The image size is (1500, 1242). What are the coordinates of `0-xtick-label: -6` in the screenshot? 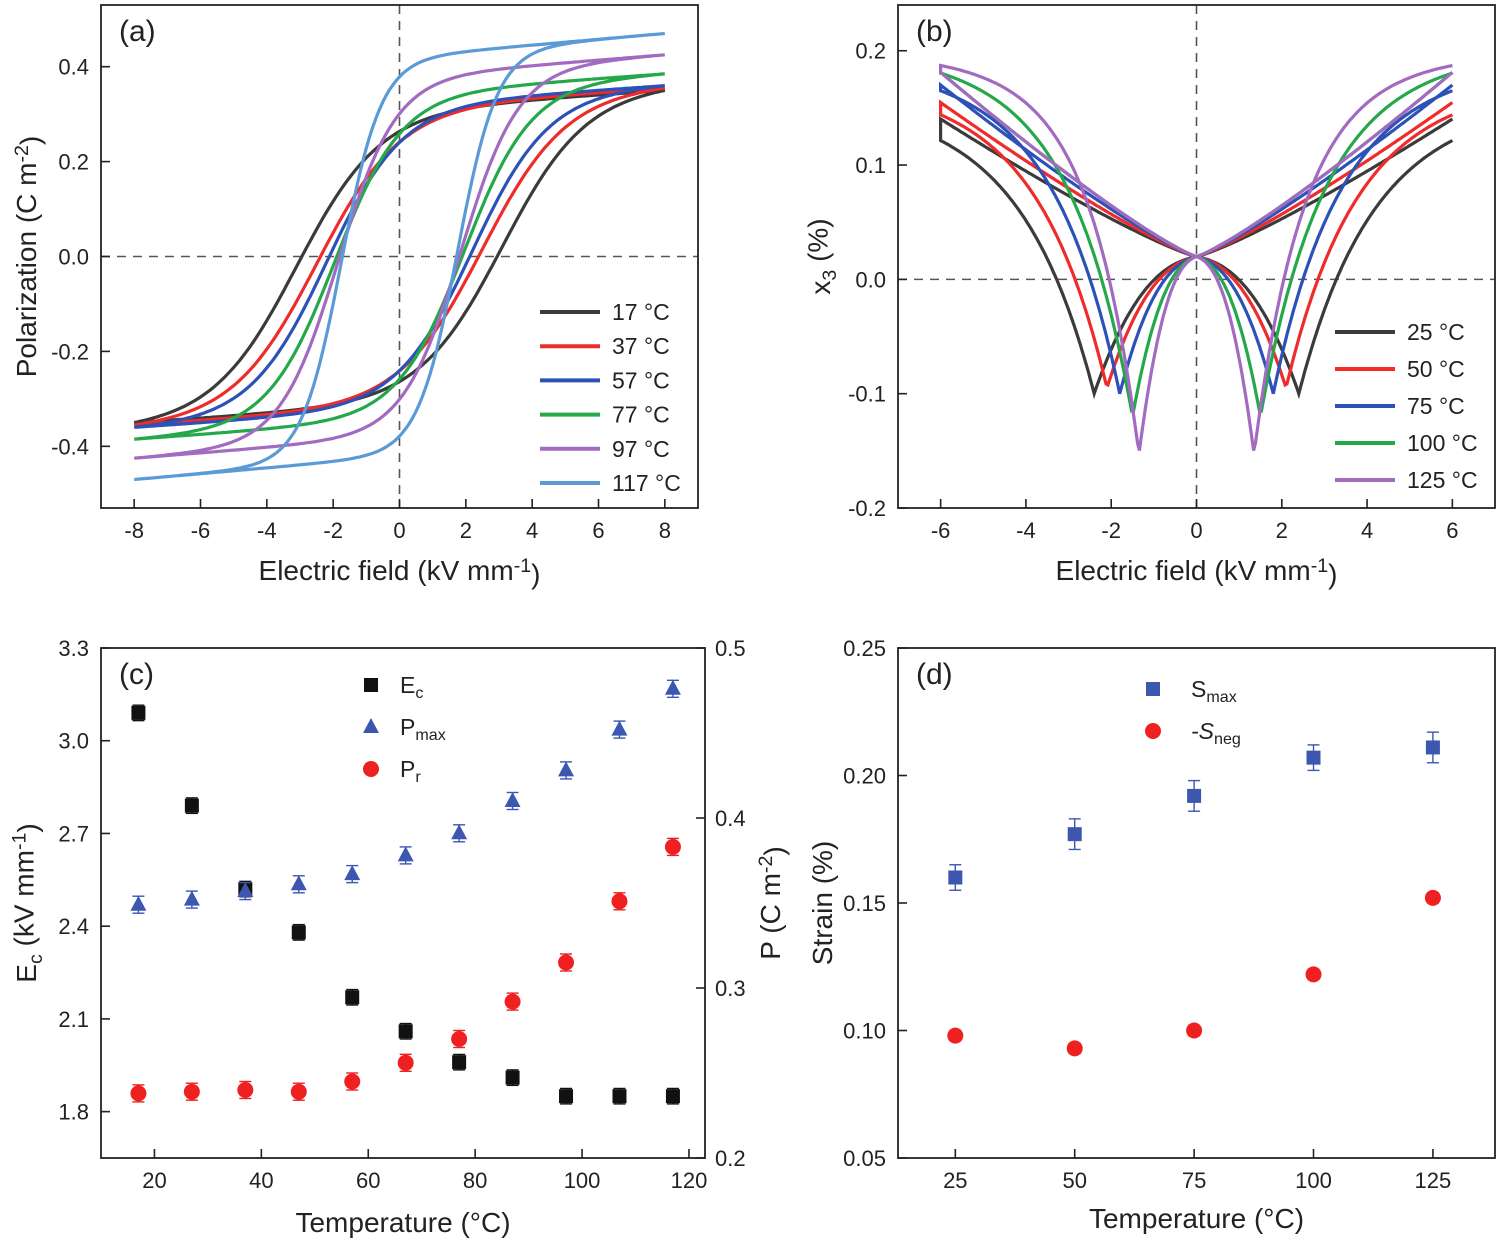 It's located at (201, 530).